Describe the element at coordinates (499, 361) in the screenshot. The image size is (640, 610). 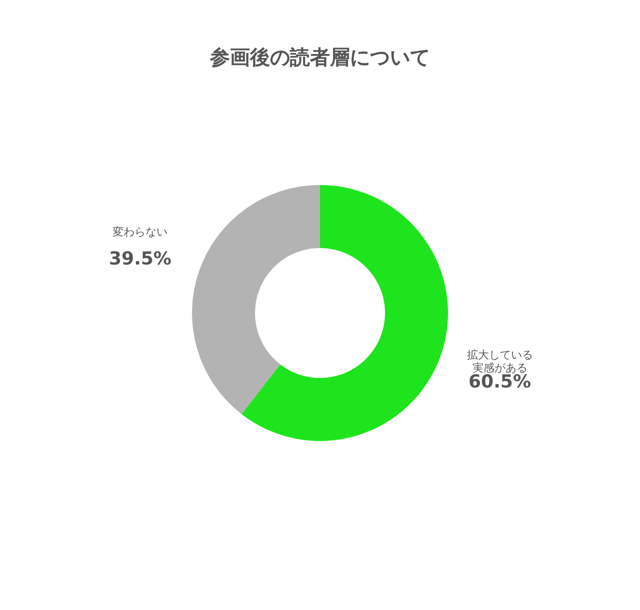
I see `slice-label: 拡大している実感がある` at that location.